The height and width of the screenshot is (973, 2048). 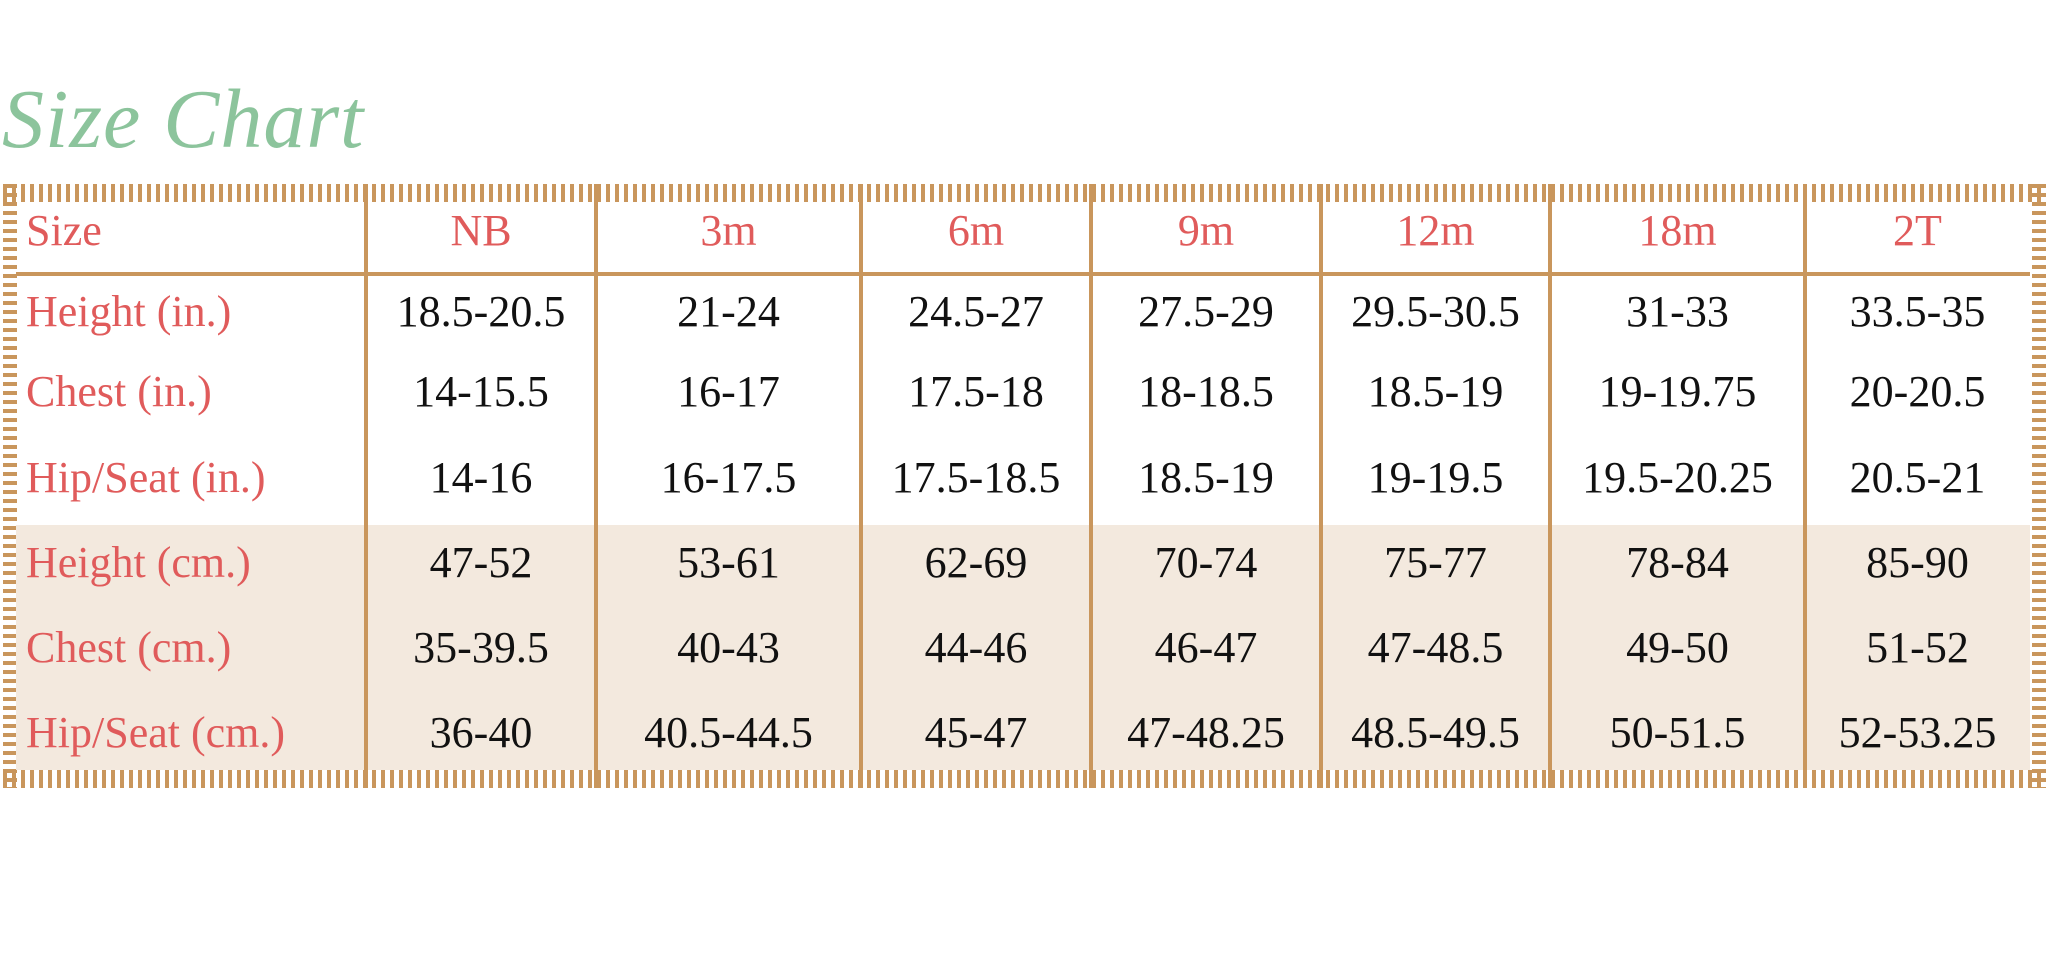 I want to click on header-label: Size, so click(x=64, y=230).